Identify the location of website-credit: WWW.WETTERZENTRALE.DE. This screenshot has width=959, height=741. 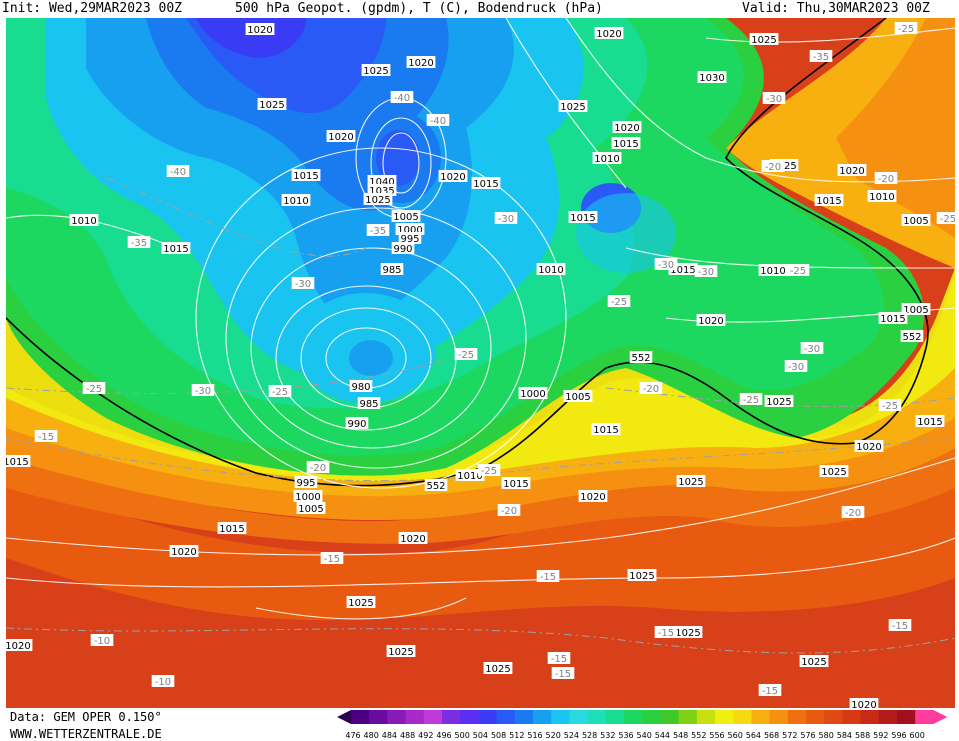
(86, 734).